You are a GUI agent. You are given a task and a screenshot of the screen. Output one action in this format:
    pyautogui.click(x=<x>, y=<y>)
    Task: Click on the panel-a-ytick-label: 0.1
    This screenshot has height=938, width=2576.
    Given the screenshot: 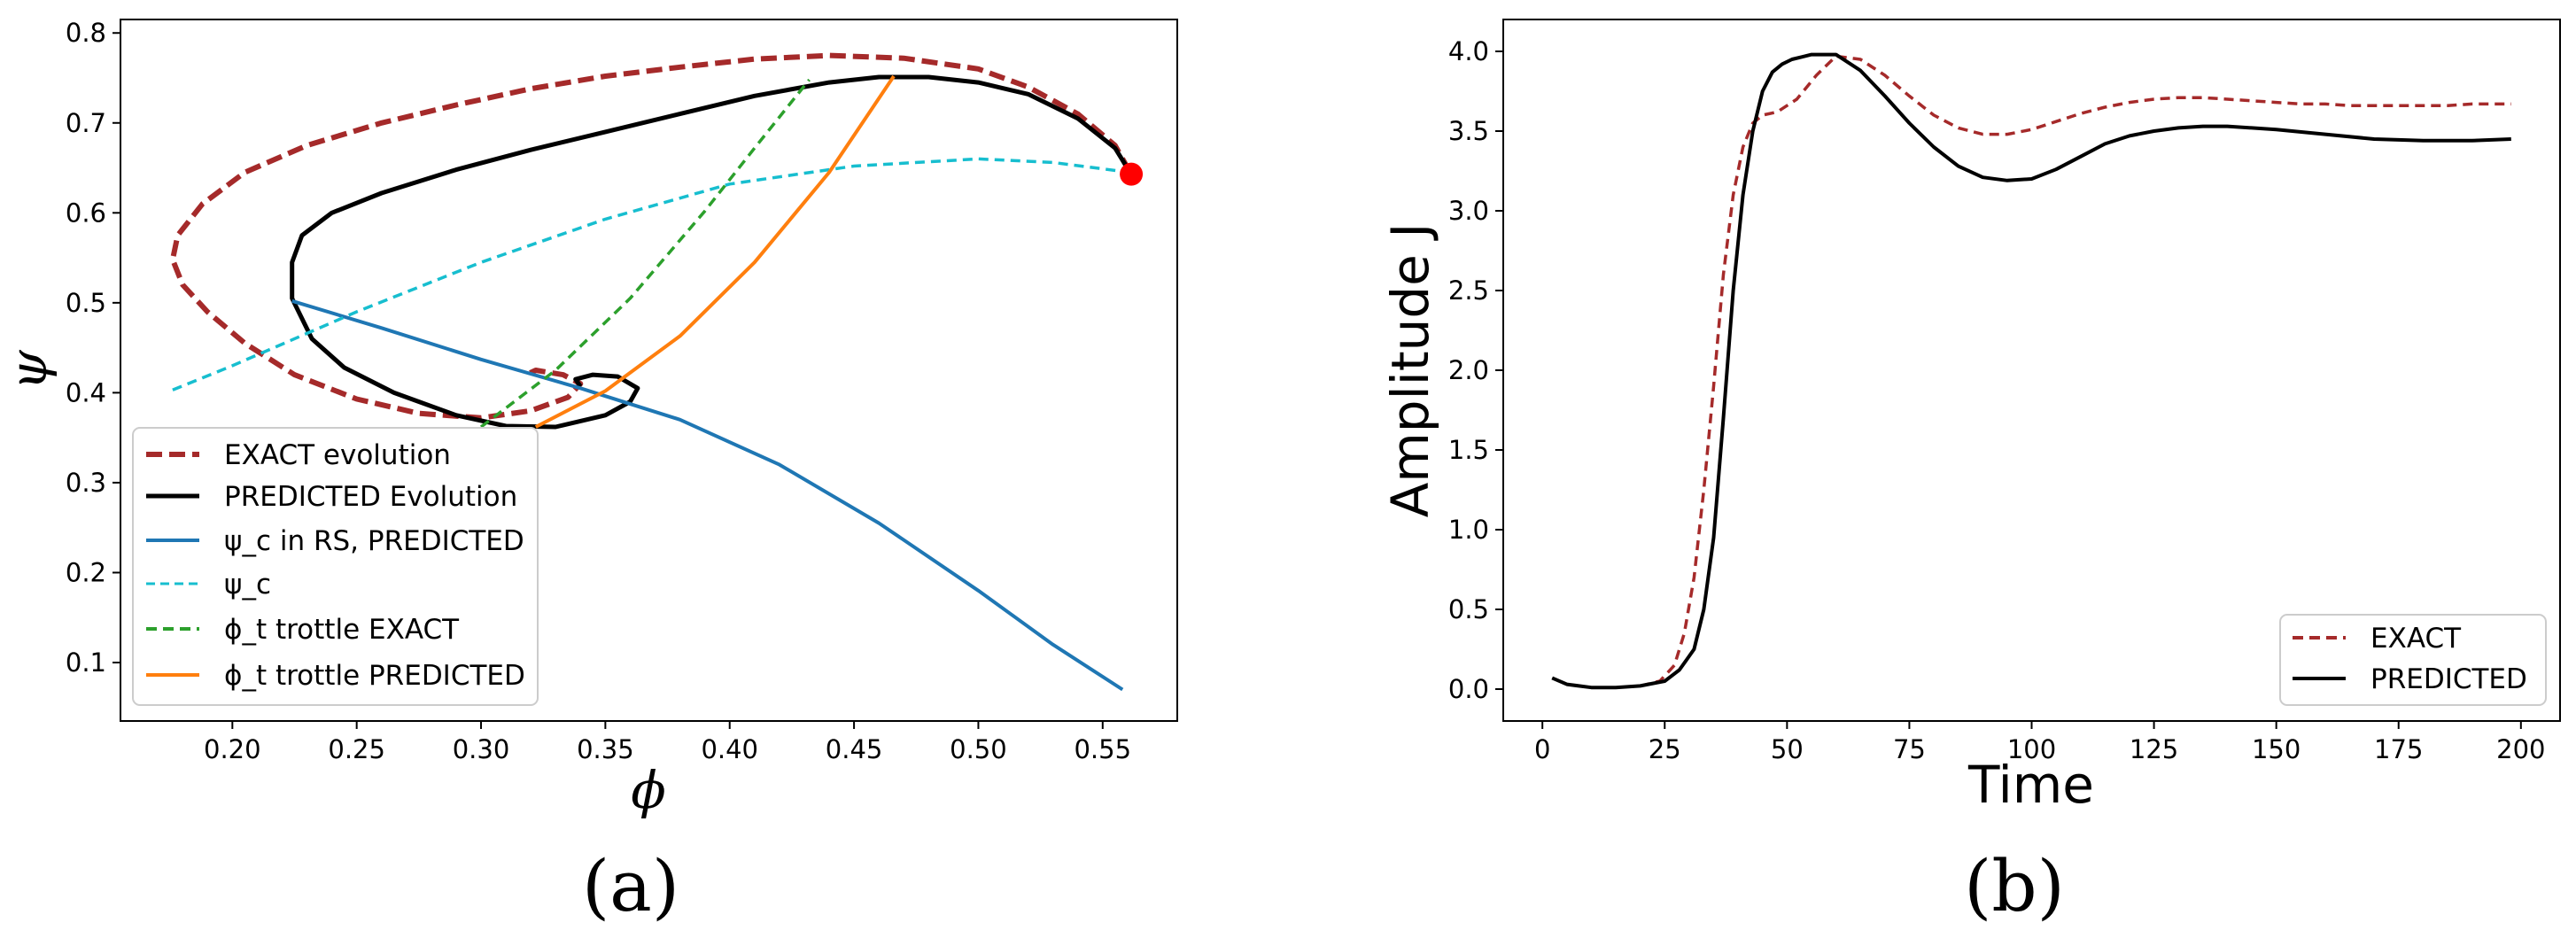 What is the action you would take?
    pyautogui.click(x=86, y=662)
    